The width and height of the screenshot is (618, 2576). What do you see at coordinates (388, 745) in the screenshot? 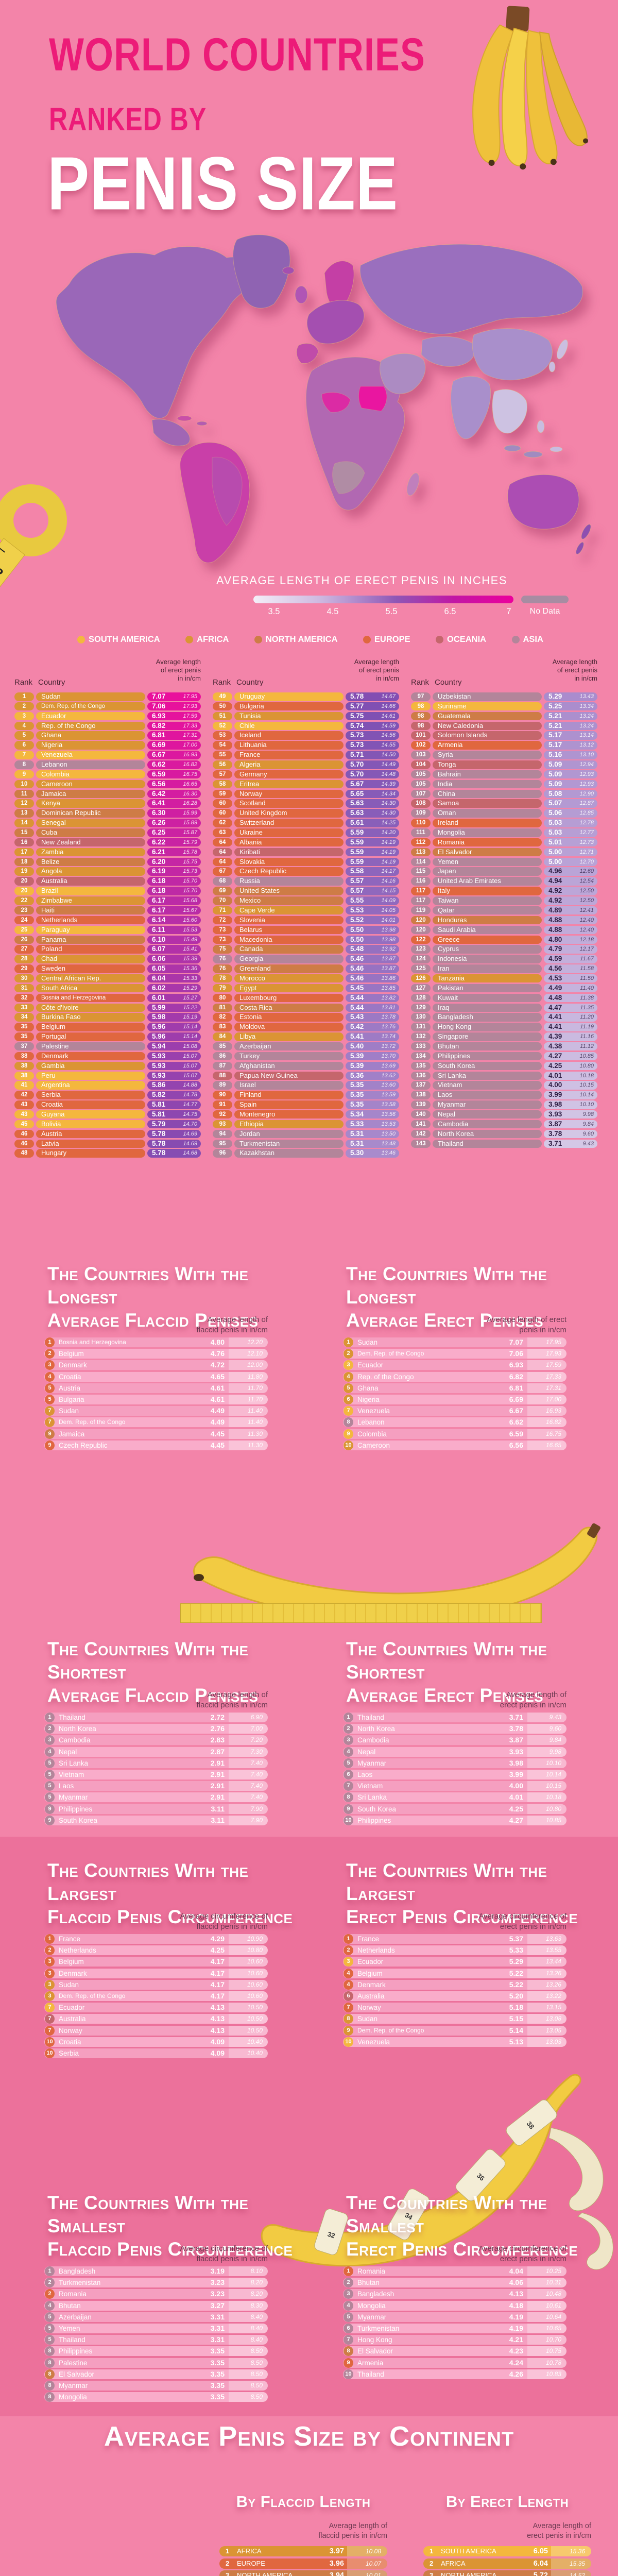
I see `value-cm: 14.55` at bounding box center [388, 745].